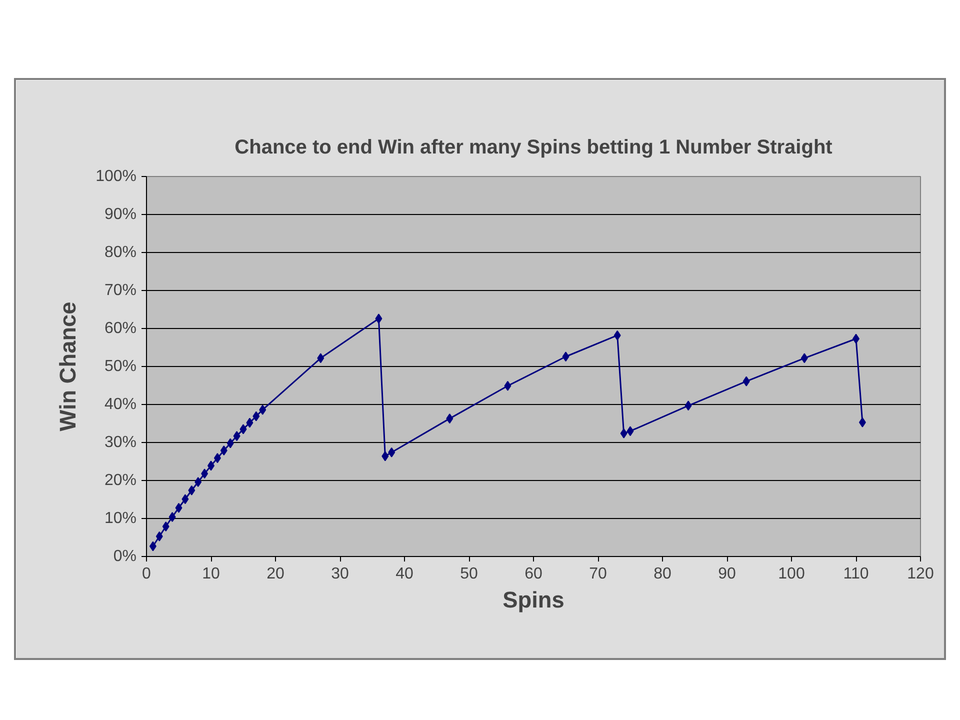  What do you see at coordinates (120, 442) in the screenshot?
I see `y-tick-label: 30%` at bounding box center [120, 442].